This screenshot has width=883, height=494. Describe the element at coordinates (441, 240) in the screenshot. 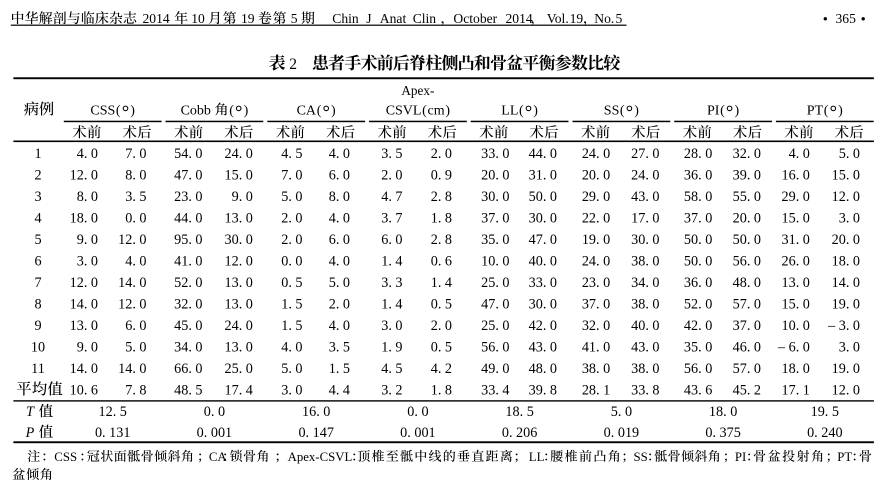

I see `svg-text: 2. 8` at that location.